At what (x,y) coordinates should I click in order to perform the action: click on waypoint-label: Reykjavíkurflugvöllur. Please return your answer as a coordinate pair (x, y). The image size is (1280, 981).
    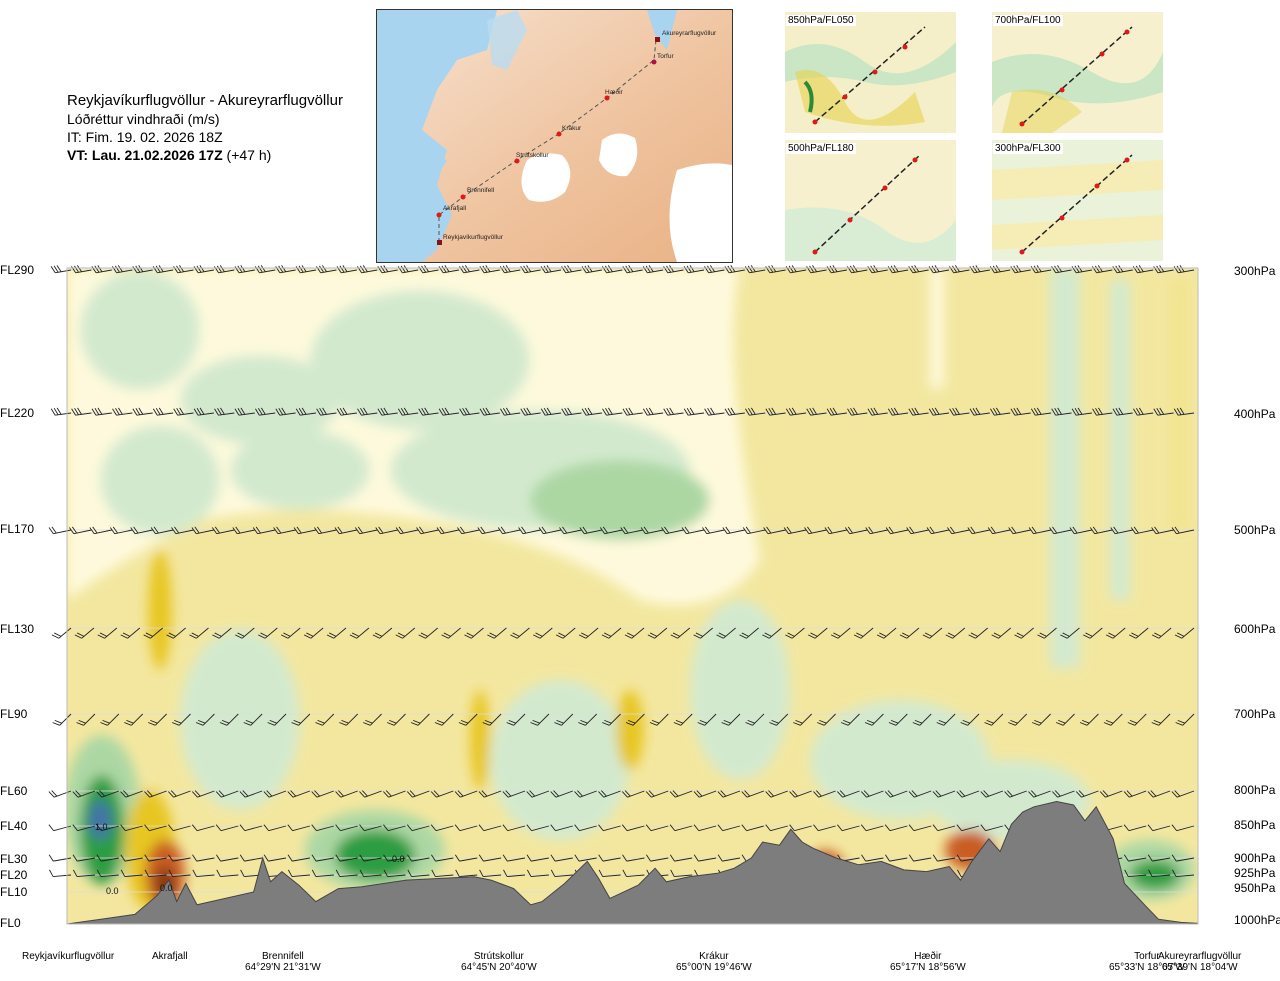
    Looking at the image, I should click on (473, 237).